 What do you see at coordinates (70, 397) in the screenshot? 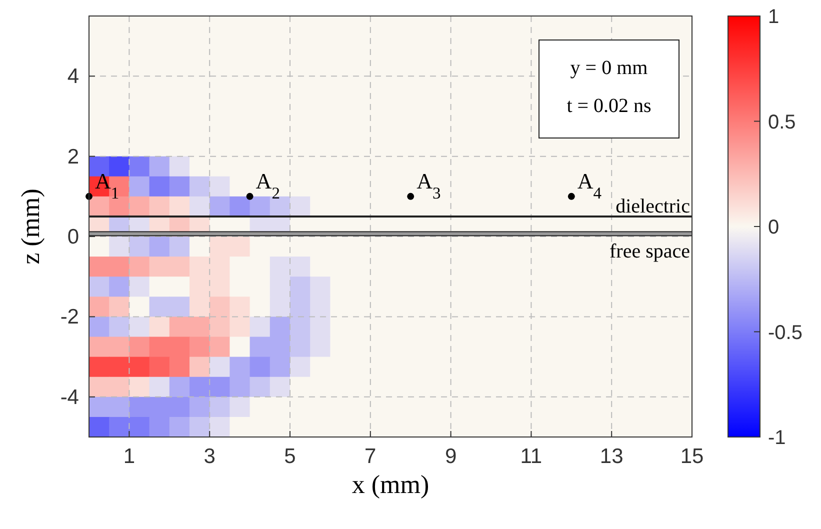
I see `y-tick-label: -4` at bounding box center [70, 397].